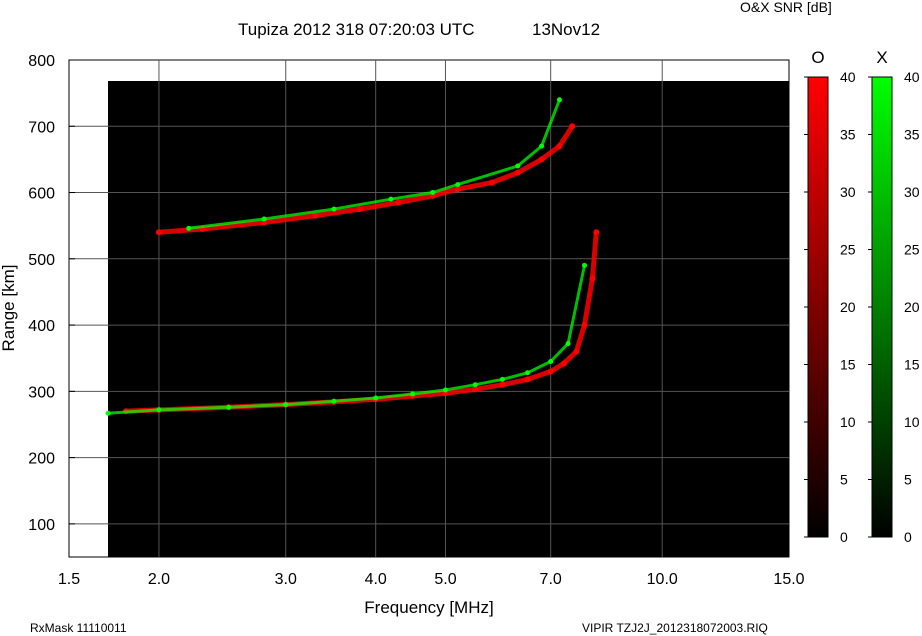  Describe the element at coordinates (445, 579) in the screenshot. I see `x-tick-label: 5.0` at that location.